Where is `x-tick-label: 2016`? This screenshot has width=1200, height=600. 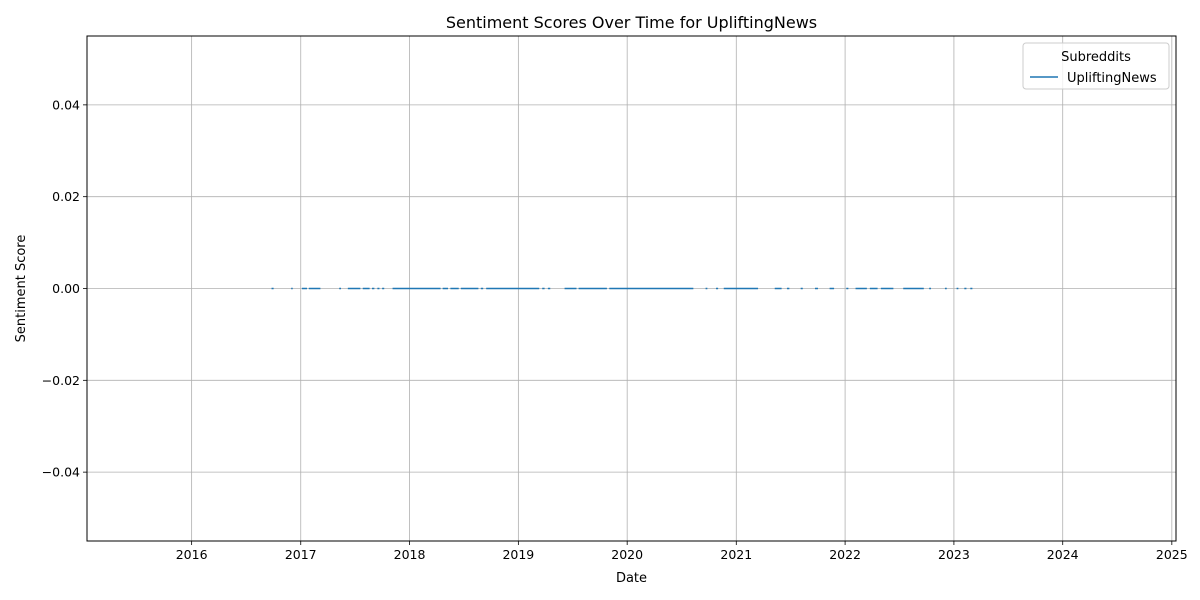 x-tick-label: 2016 is located at coordinates (192, 554).